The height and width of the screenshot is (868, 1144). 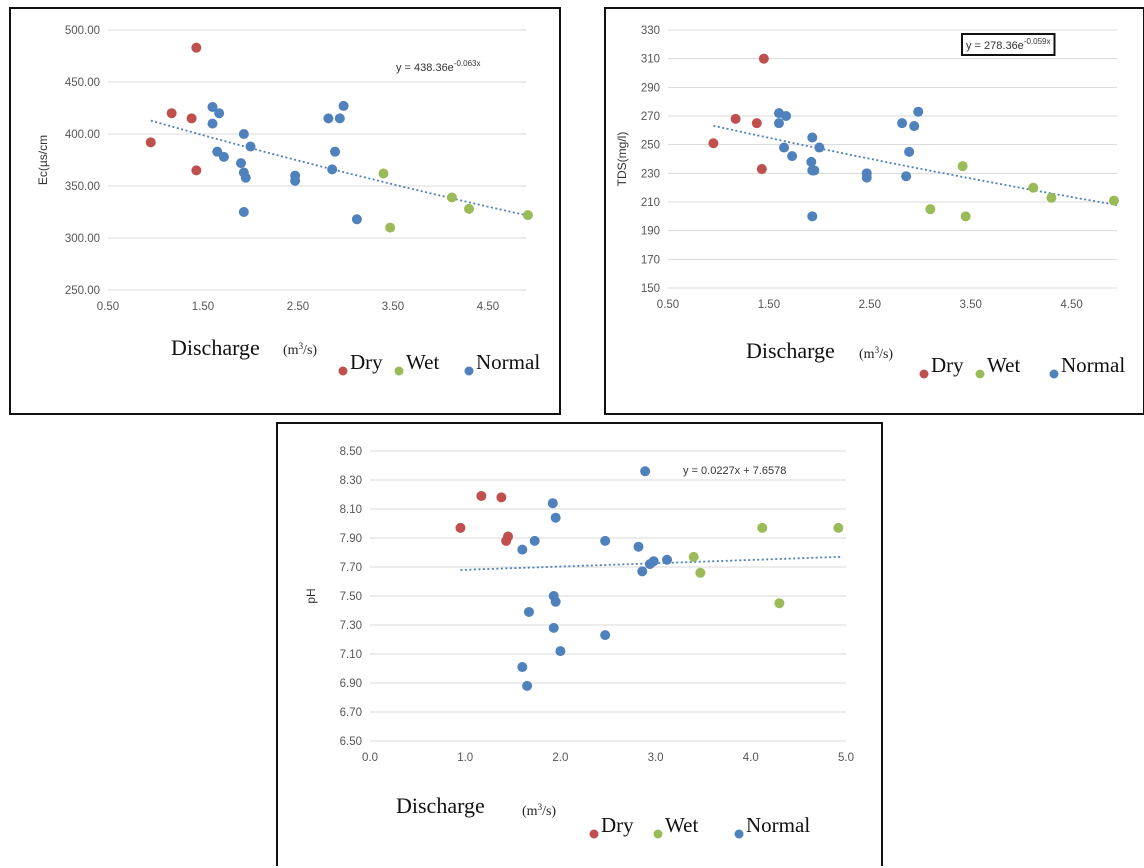 I want to click on y-axis-label: pH, so click(x=311, y=595).